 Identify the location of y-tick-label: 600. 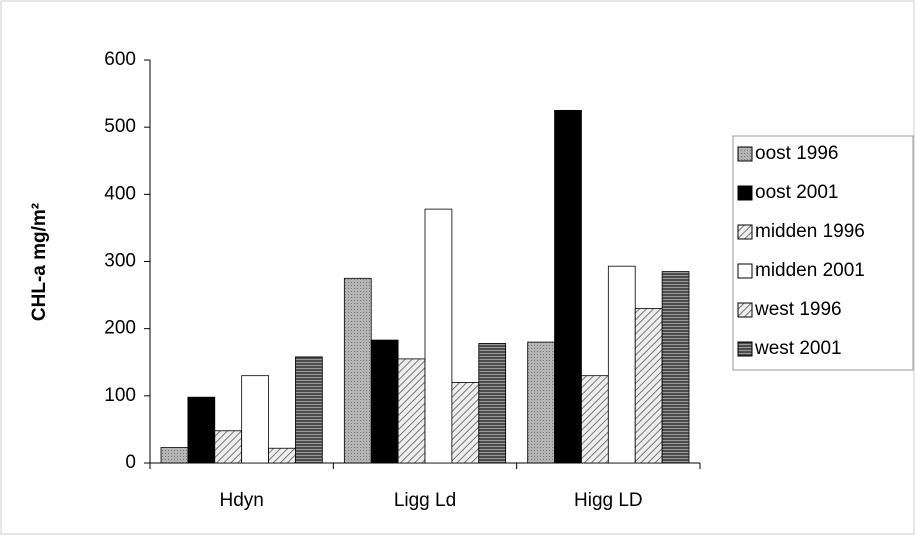
(120, 59).